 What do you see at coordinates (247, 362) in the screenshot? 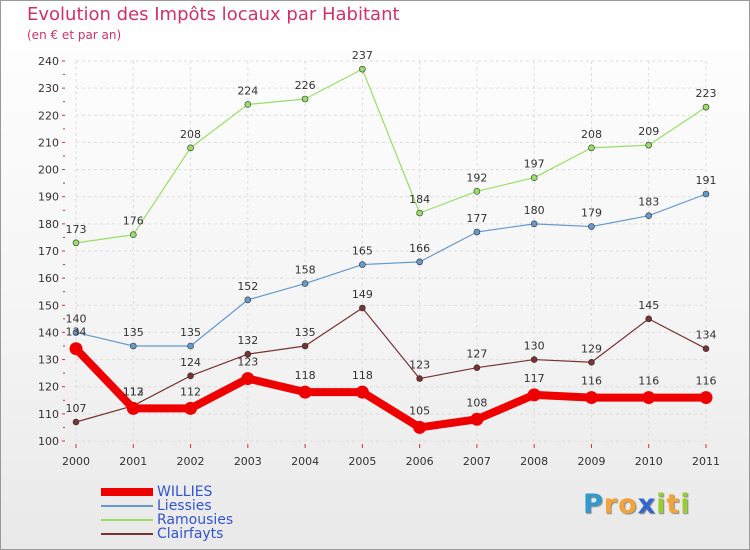
I see `data-label-willies: 123` at bounding box center [247, 362].